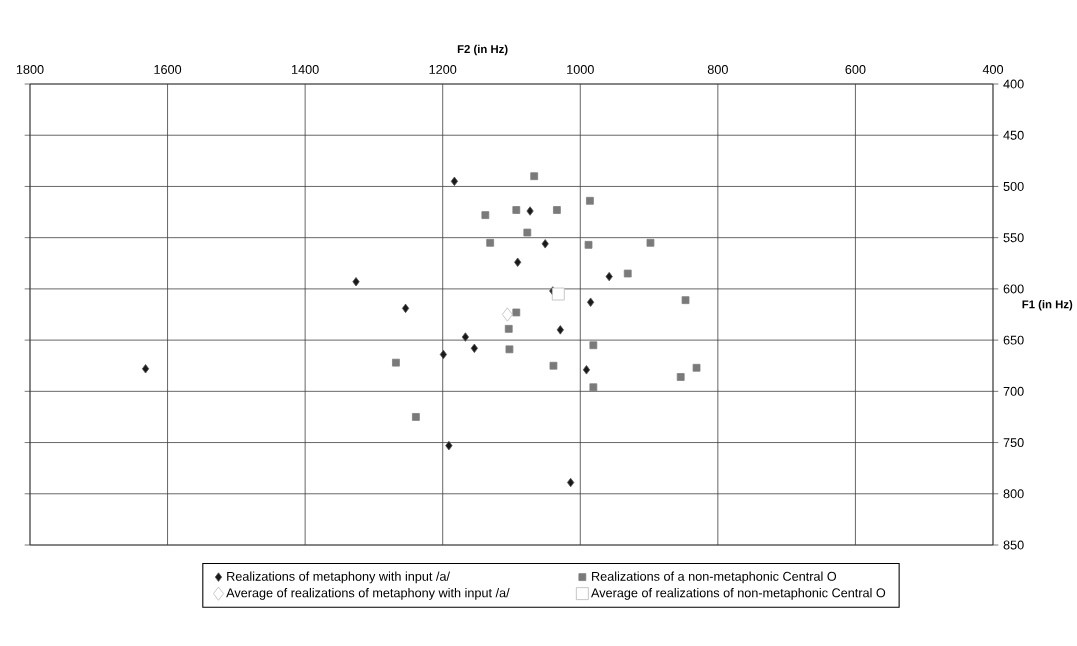  Describe the element at coordinates (1013, 340) in the screenshot. I see `y-tick-label: 650` at that location.